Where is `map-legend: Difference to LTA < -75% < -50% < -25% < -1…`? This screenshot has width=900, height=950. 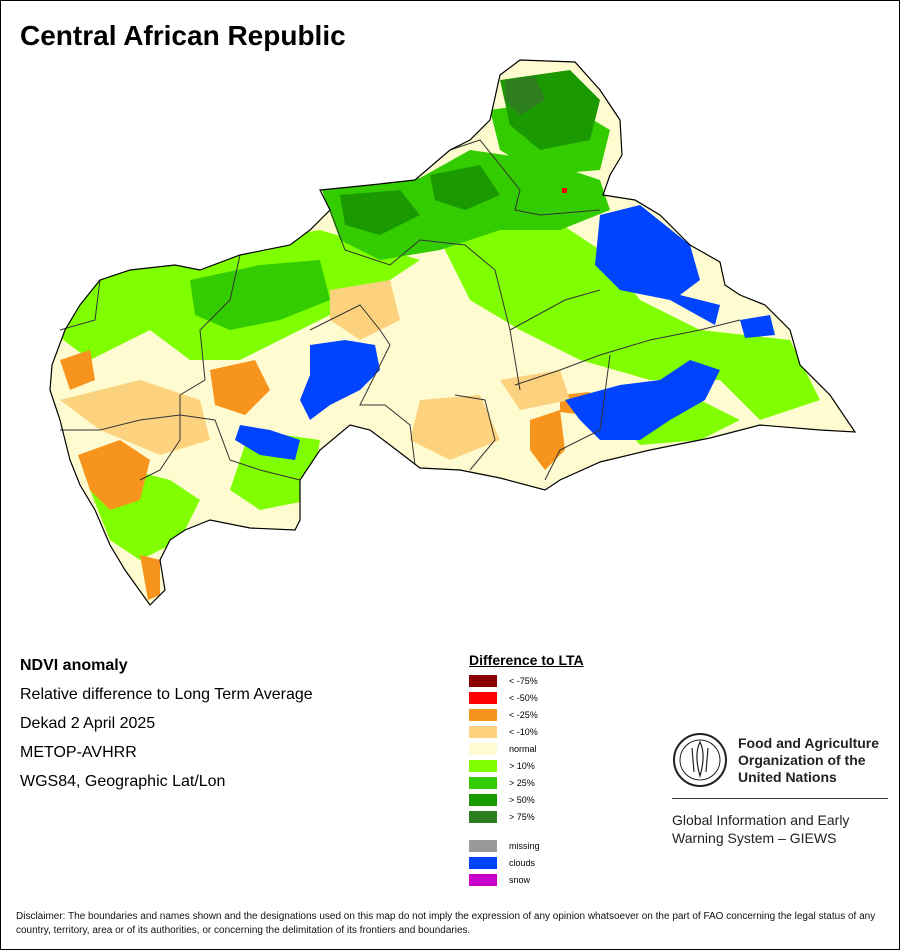
map-legend: Difference to LTA < -75% < -50% < -25% < -1… is located at coordinates (526, 770).